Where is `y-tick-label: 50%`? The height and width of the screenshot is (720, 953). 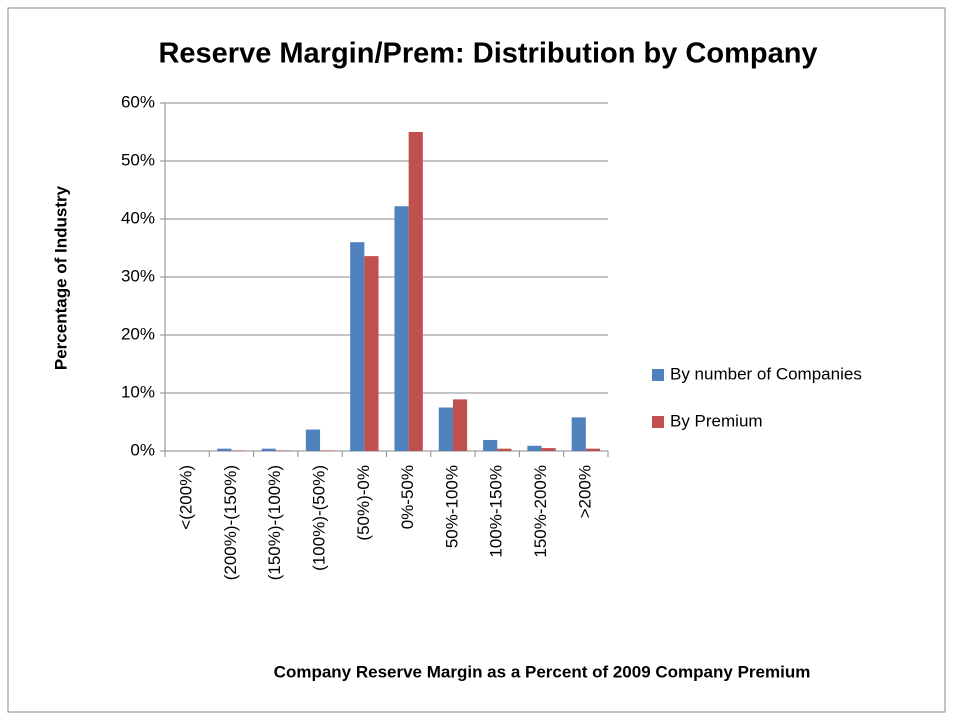 y-tick-label: 50% is located at coordinates (138, 159).